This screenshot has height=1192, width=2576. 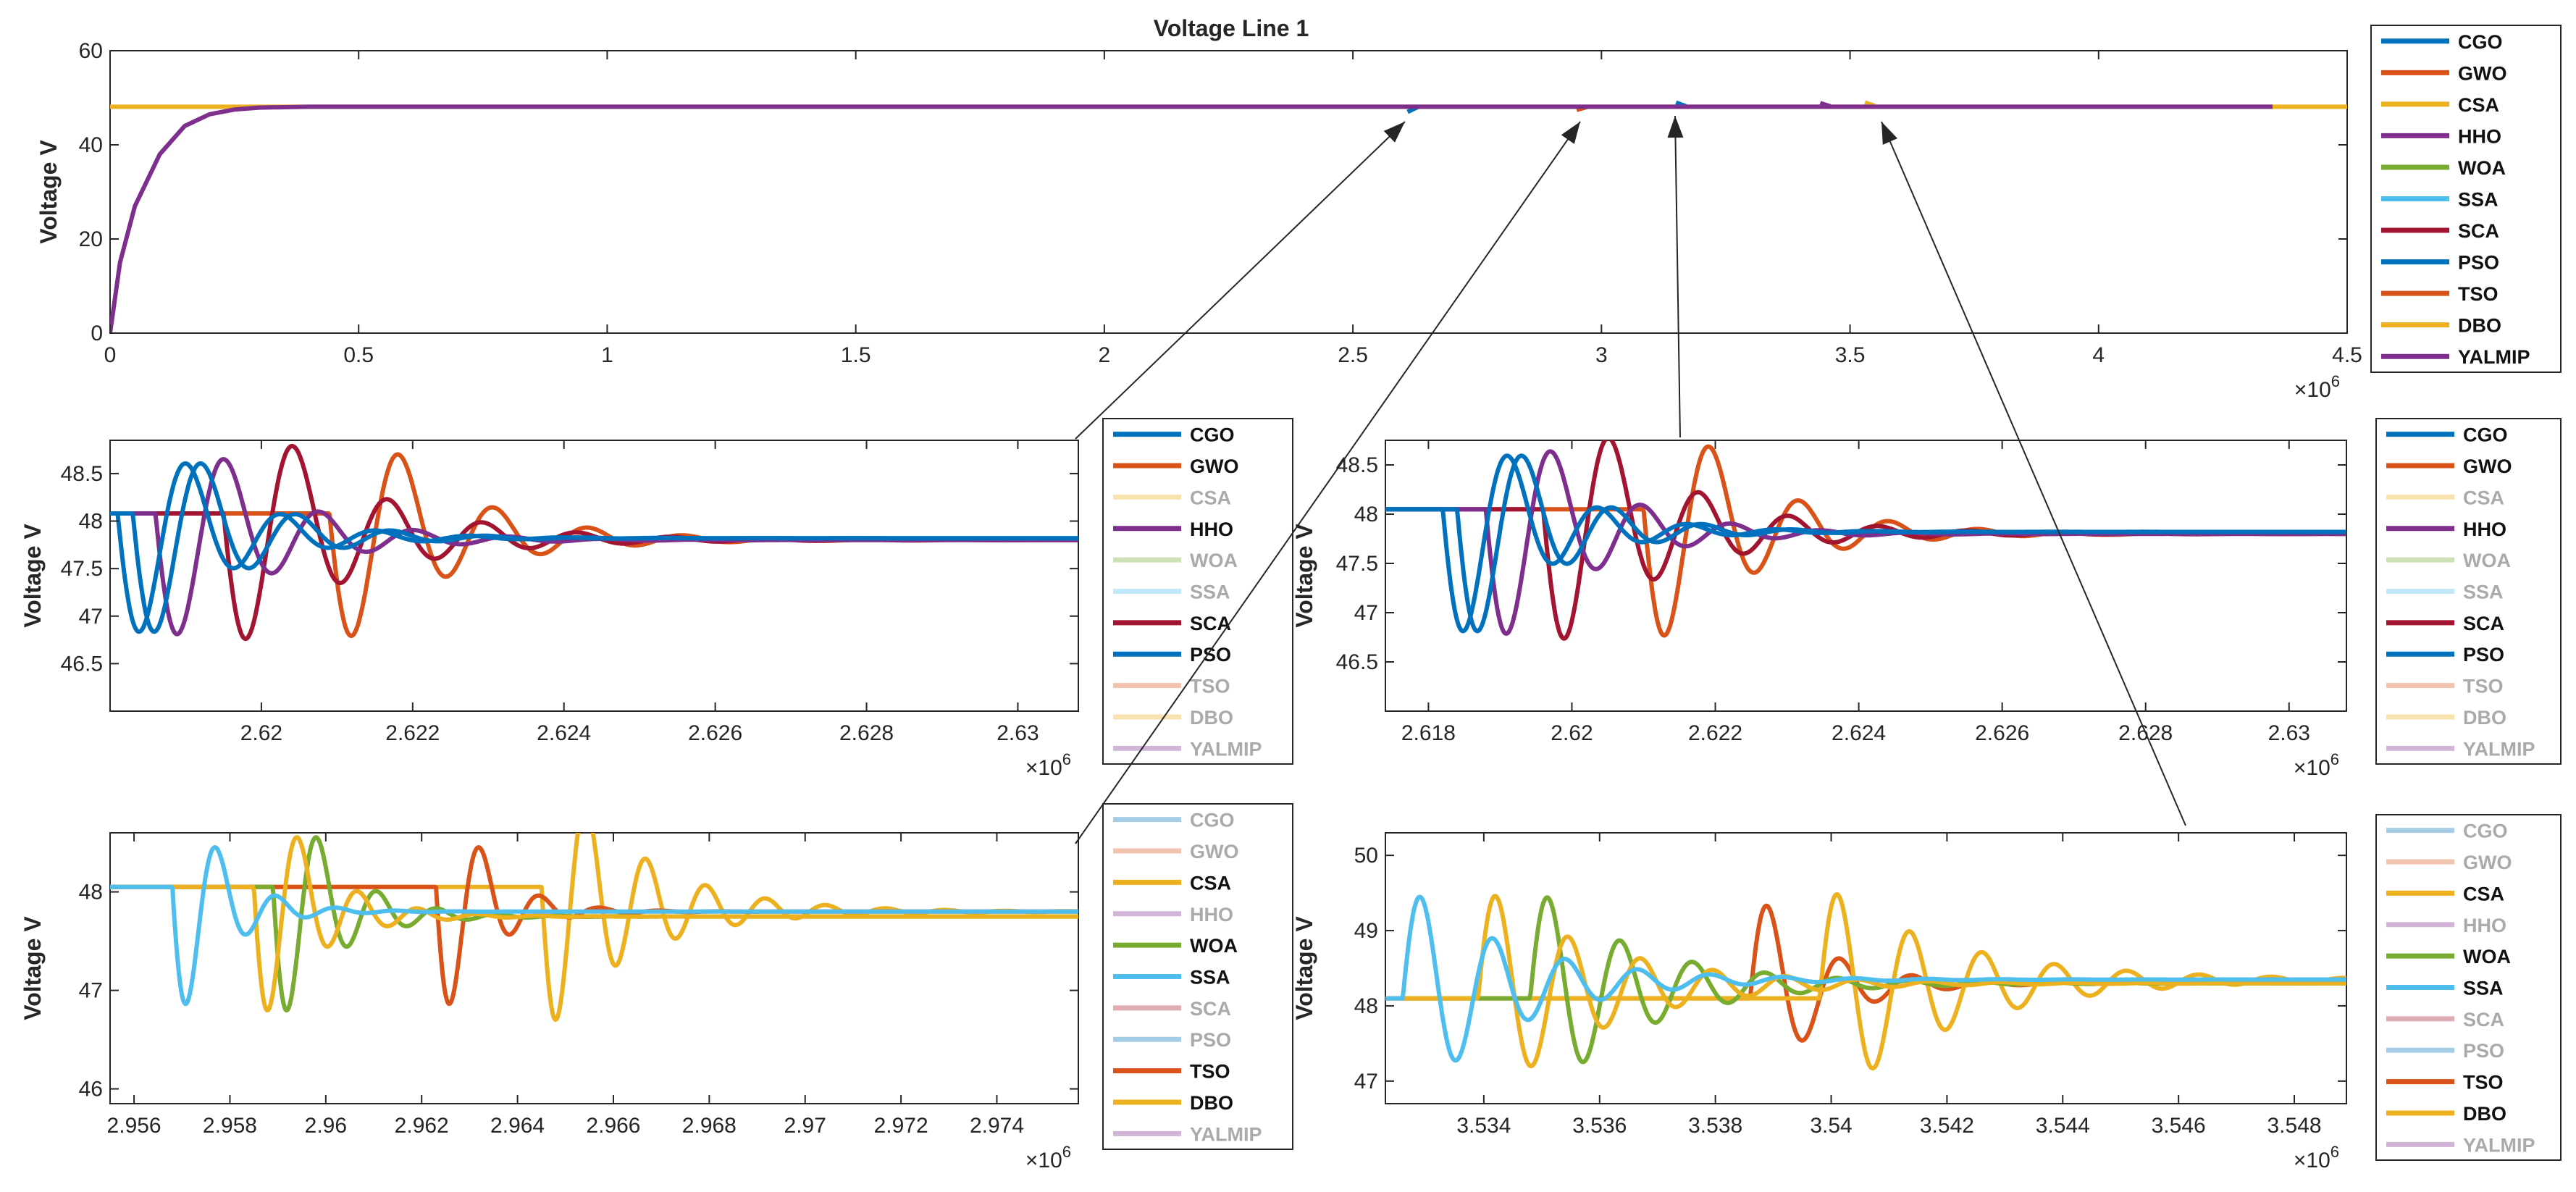 What do you see at coordinates (2483, 686) in the screenshot?
I see `legend-label-zoom2-tso: TSO` at bounding box center [2483, 686].